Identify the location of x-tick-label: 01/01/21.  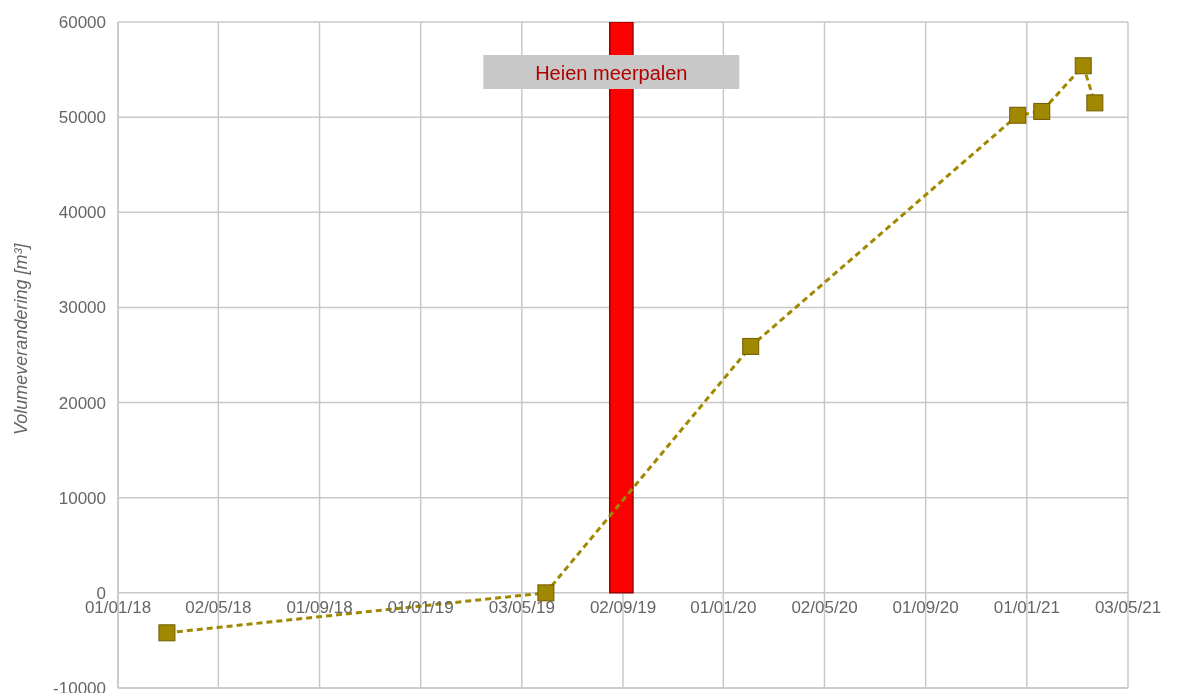
(1026, 607).